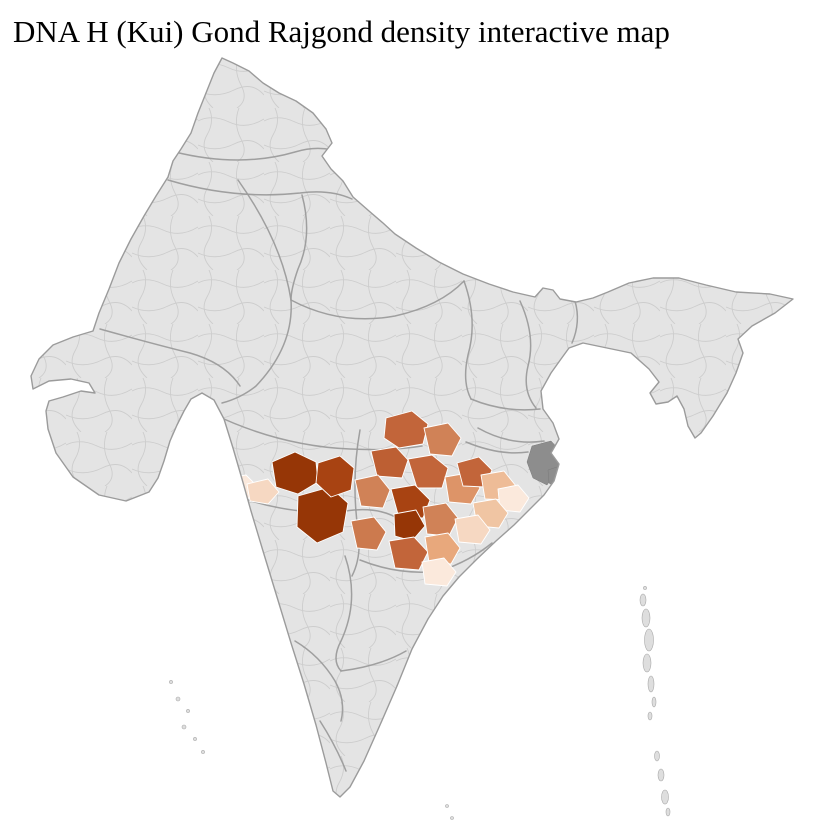 The height and width of the screenshot is (829, 825). Describe the element at coordinates (655, 701) in the screenshot. I see `andaman-nicobar-islands` at that location.